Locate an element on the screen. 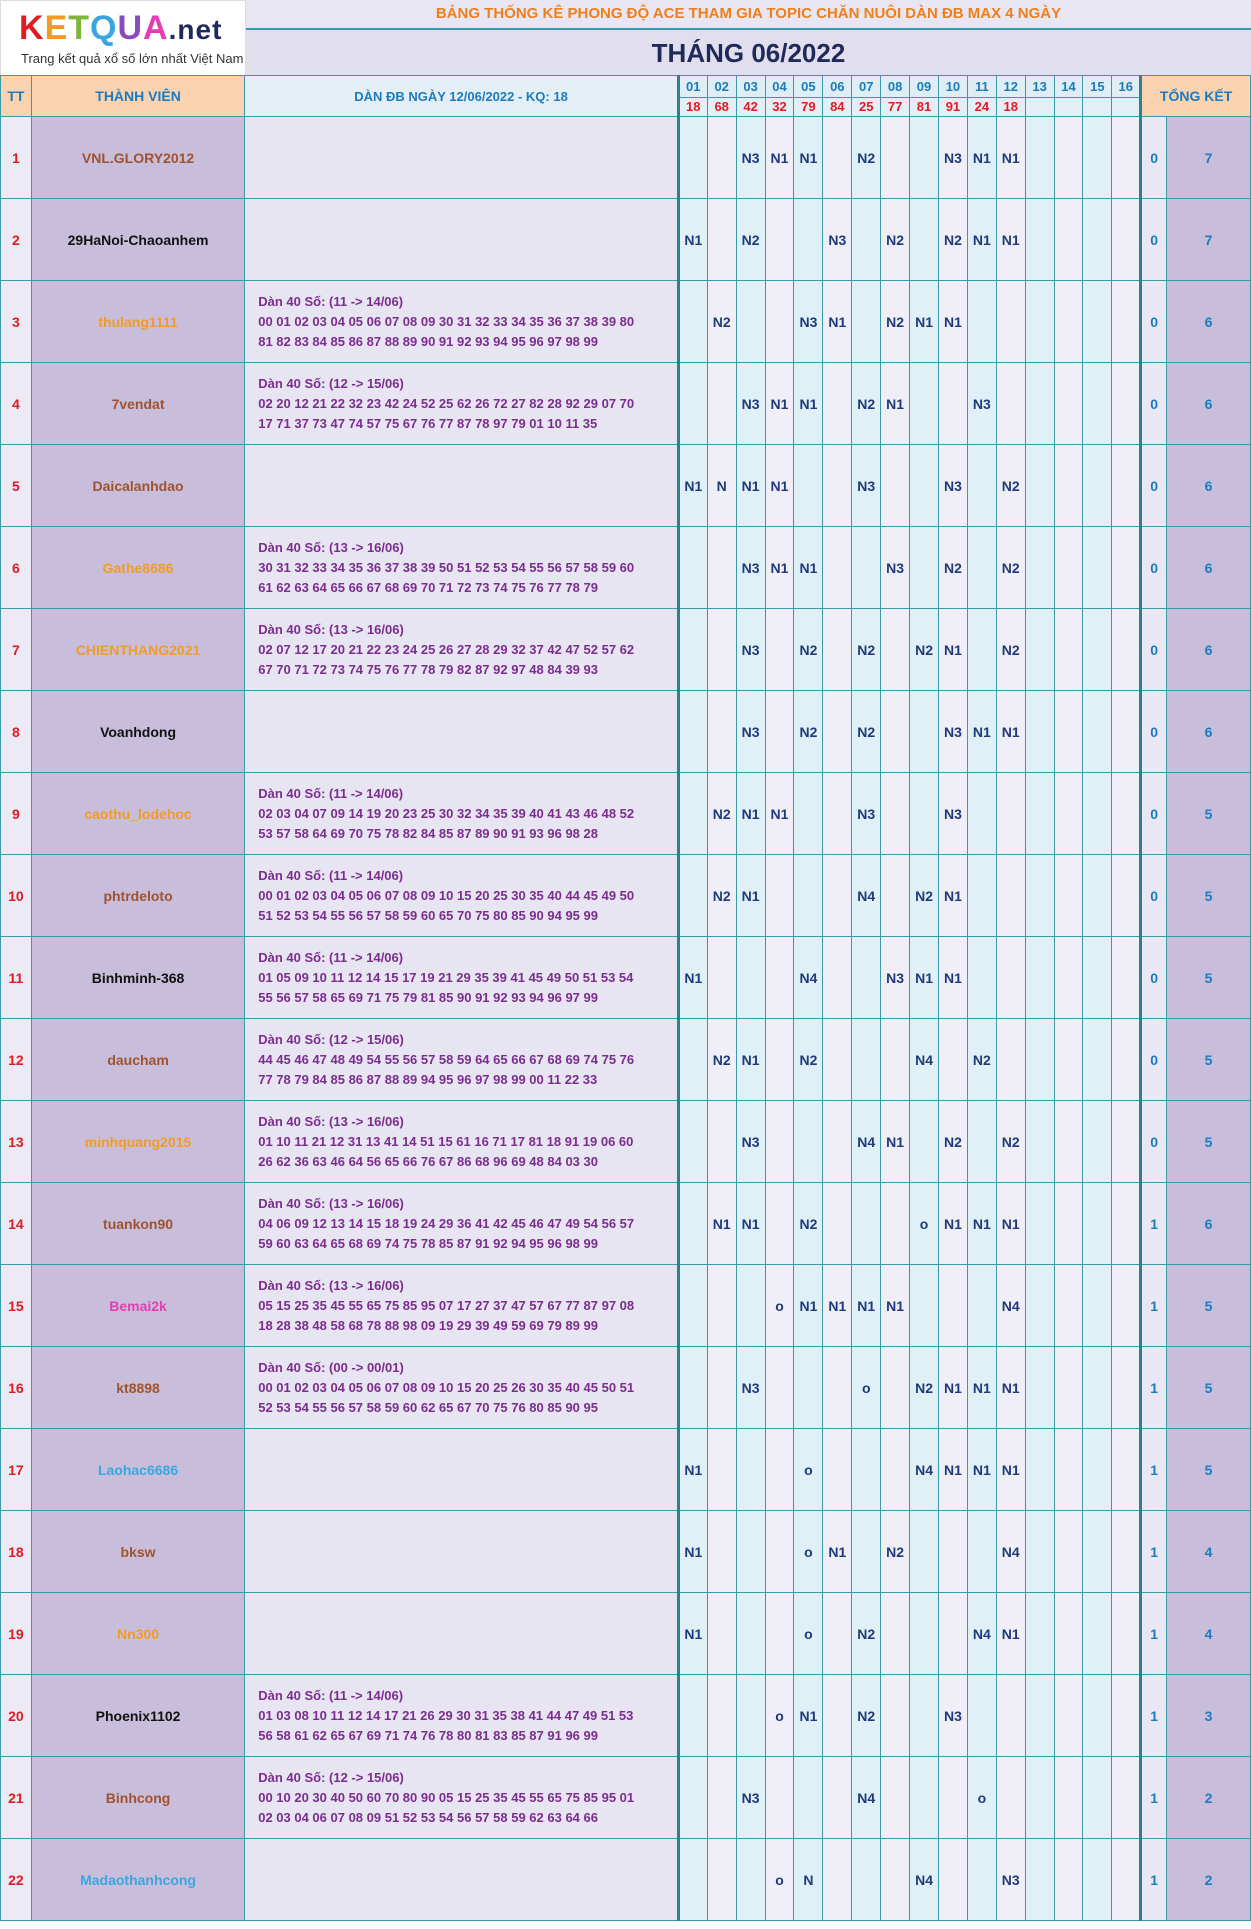 This screenshot has width=1251, height=1929. member-name: Laohac6686 is located at coordinates (138, 1469).